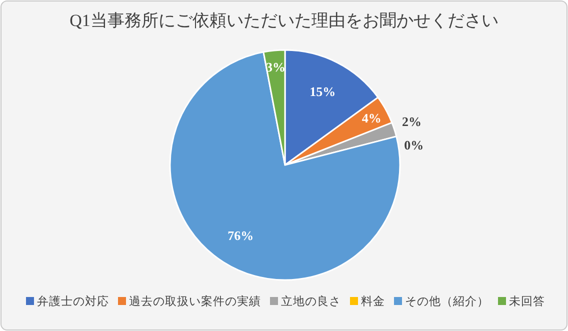 This screenshot has height=331, width=568. Describe the element at coordinates (527, 301) in the screenshot. I see `legend-label: 未回答` at that location.